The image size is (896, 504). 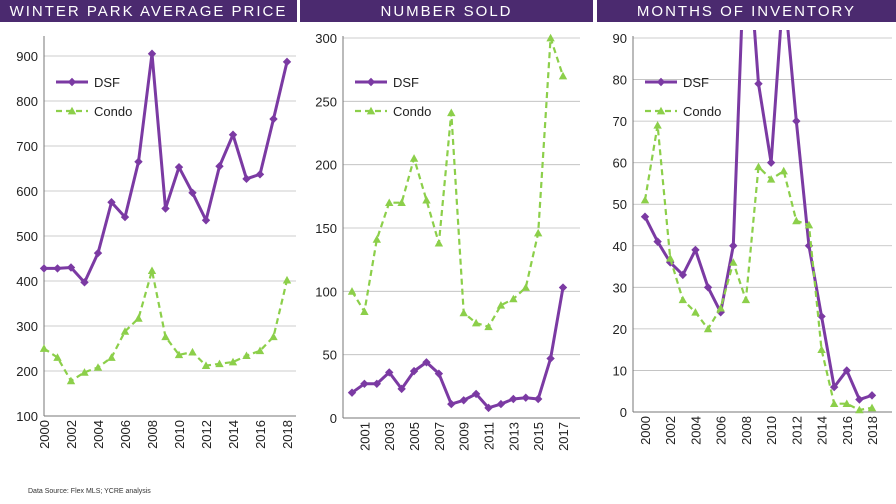 I want to click on x-tick-label: 2003, so click(x=389, y=436).